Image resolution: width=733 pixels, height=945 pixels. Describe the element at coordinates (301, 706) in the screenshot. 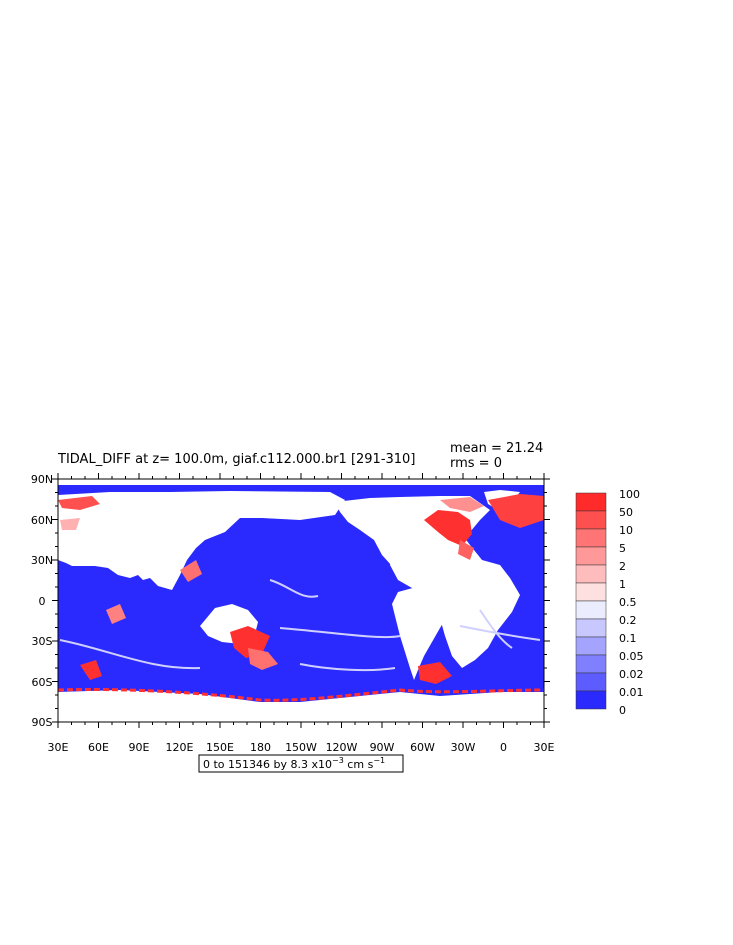

I see `antarctica-landmass` at that location.